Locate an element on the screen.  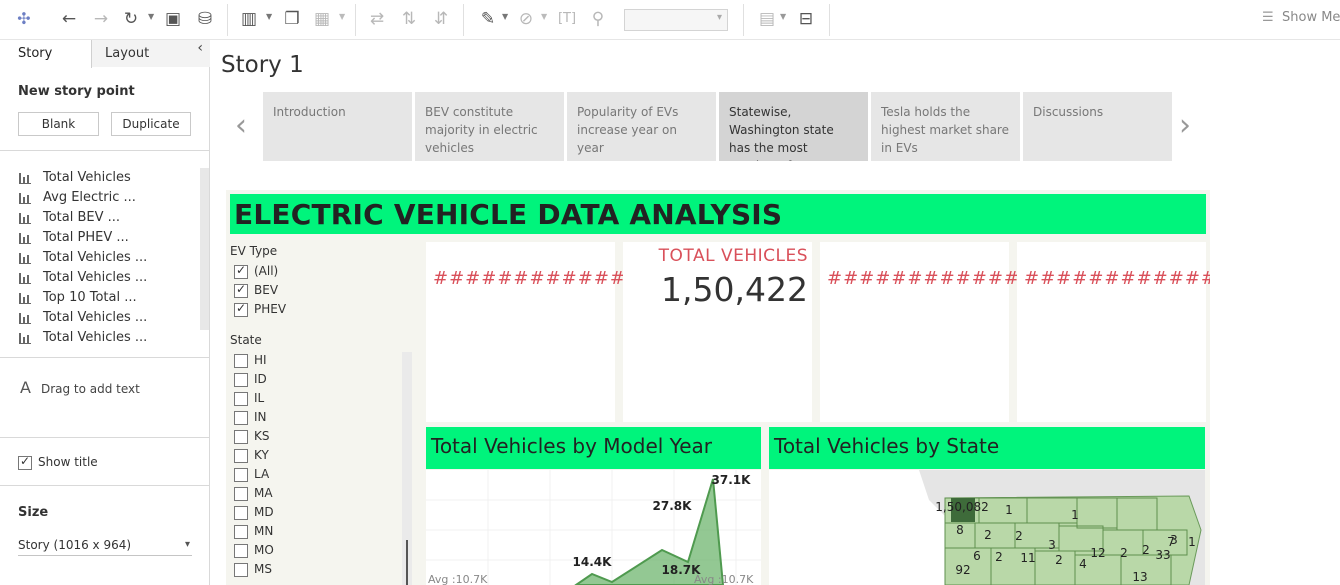
state-option: KS is located at coordinates (252, 436).